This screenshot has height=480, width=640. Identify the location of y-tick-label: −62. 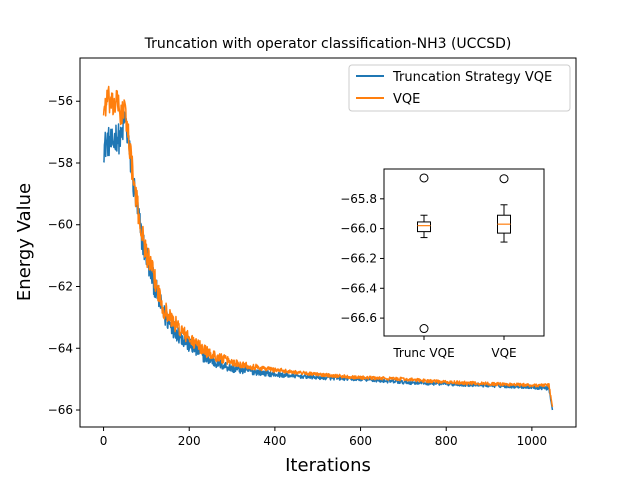
(60, 287).